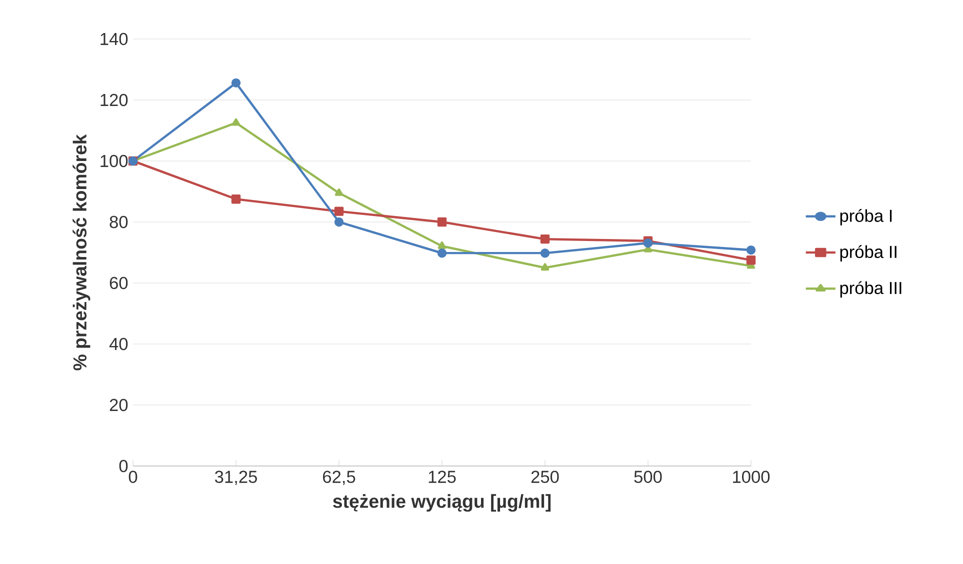  What do you see at coordinates (545, 476) in the screenshot?
I see `x-tick-label: 250` at bounding box center [545, 476].